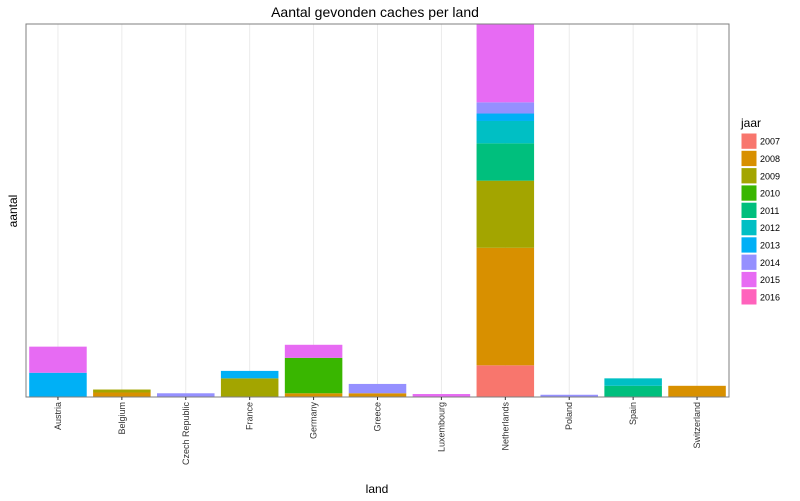 The image size is (800, 501). Describe the element at coordinates (770, 228) in the screenshot. I see `legend-label: 2012` at that location.